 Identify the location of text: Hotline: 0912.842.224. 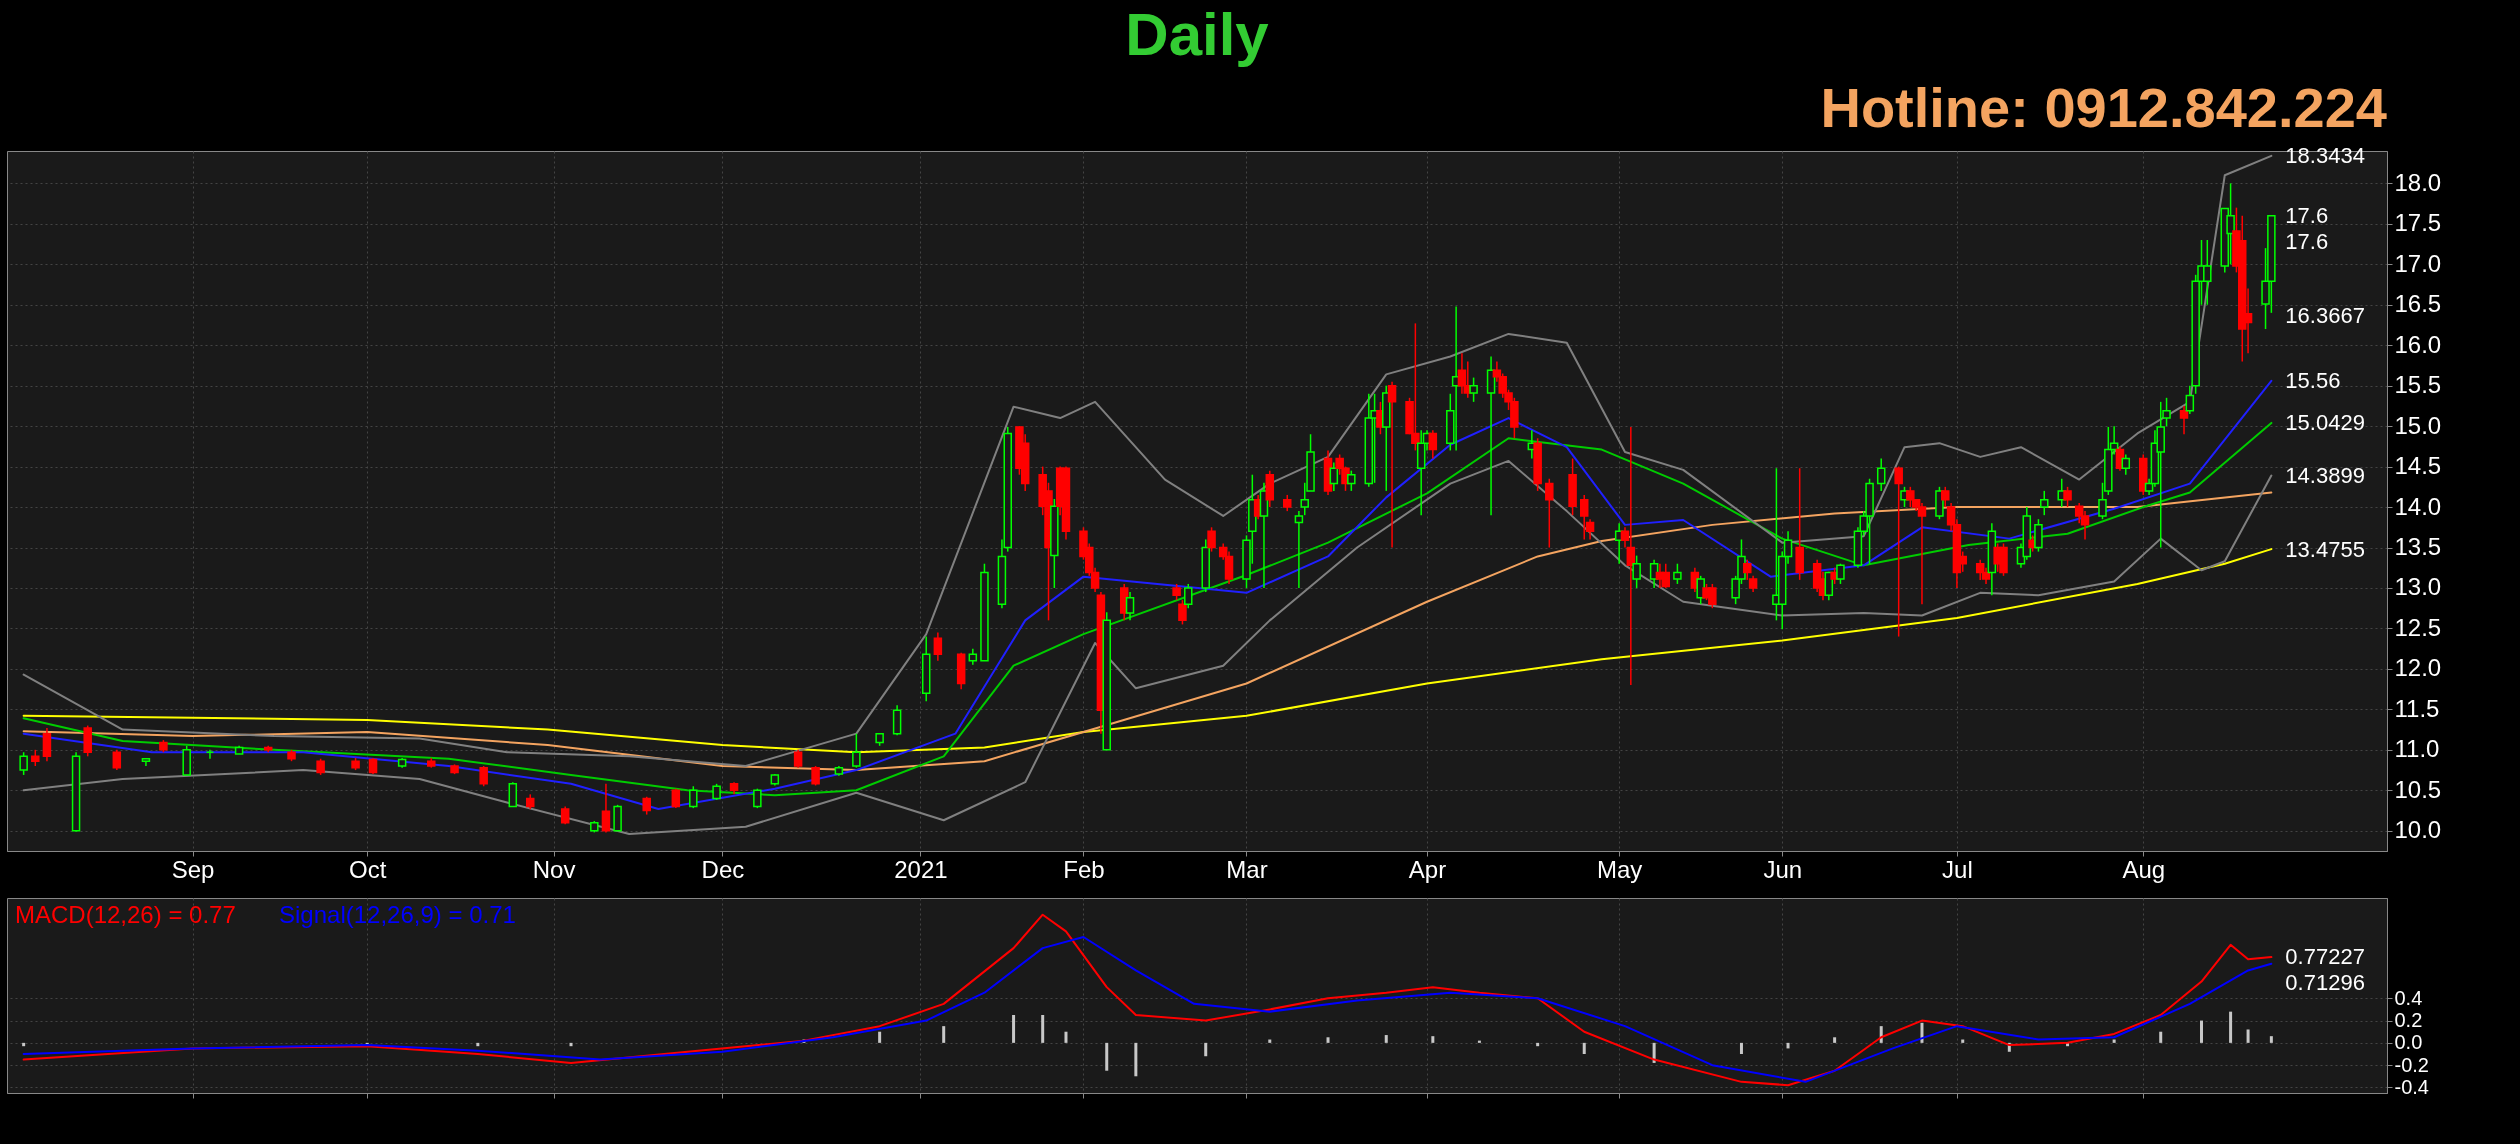
(2103, 107).